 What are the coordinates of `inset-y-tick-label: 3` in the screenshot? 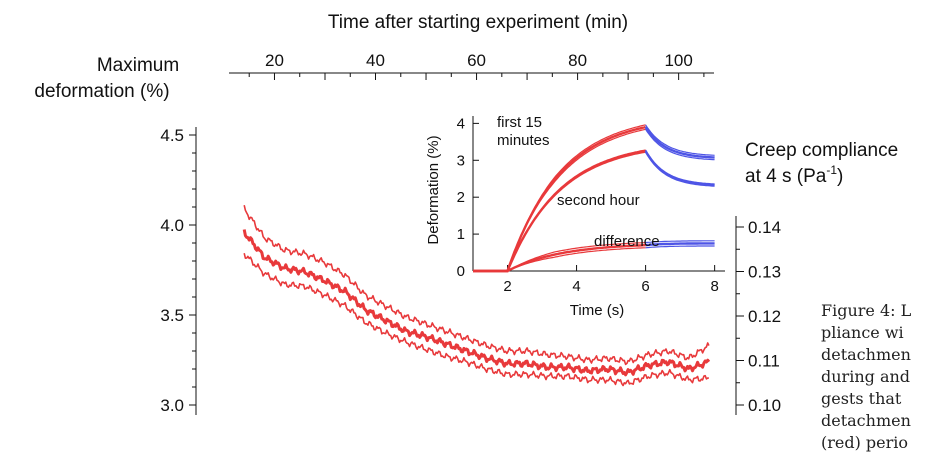 It's located at (461, 160).